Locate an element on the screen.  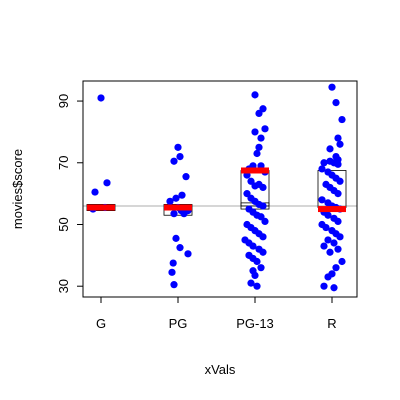
x-tick-label: PG-13 is located at coordinates (255, 323).